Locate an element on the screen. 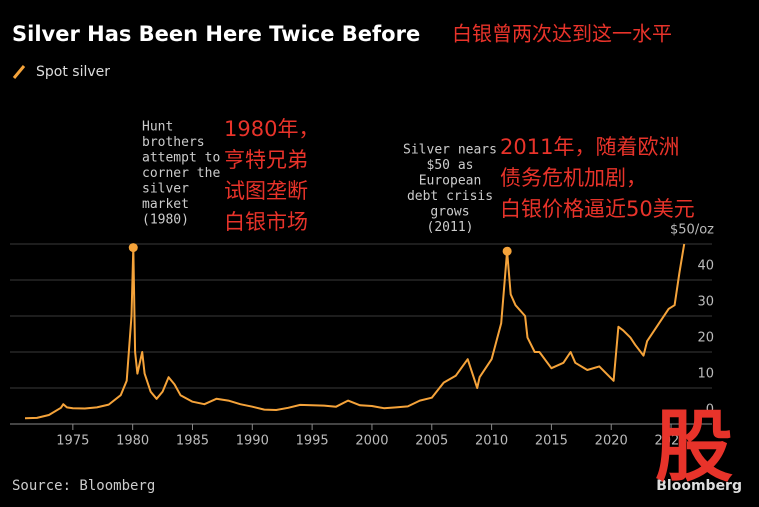 This screenshot has height=507, width=759. annotation-text-cn: 白银市场 is located at coordinates (266, 222).